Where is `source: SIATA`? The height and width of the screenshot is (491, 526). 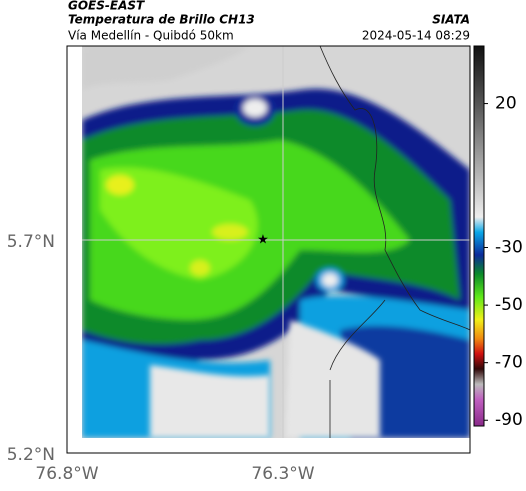
source: SIATA is located at coordinates (451, 20).